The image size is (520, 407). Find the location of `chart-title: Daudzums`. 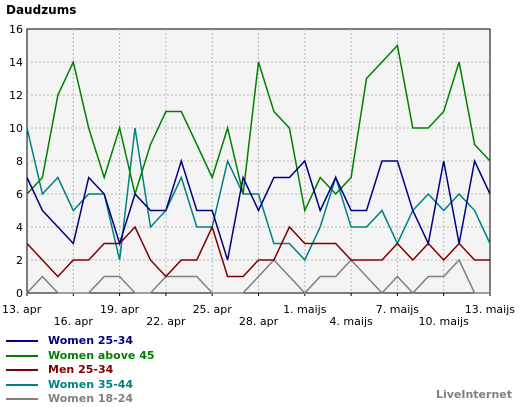

chart-title: Daudzums is located at coordinates (41, 10).